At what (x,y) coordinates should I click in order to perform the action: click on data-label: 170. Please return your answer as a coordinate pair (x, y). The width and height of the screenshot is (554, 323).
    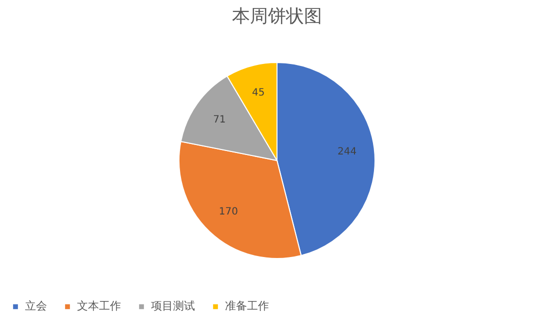
    Looking at the image, I should click on (228, 212).